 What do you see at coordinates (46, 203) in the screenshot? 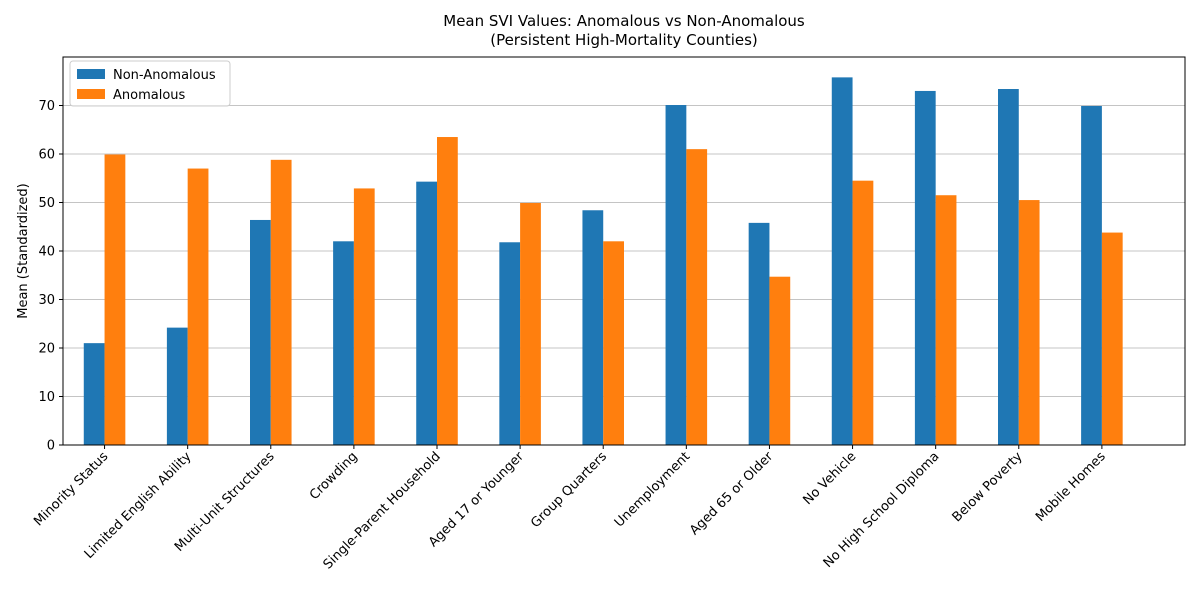
I see `y-tick-label: 50` at bounding box center [46, 203].